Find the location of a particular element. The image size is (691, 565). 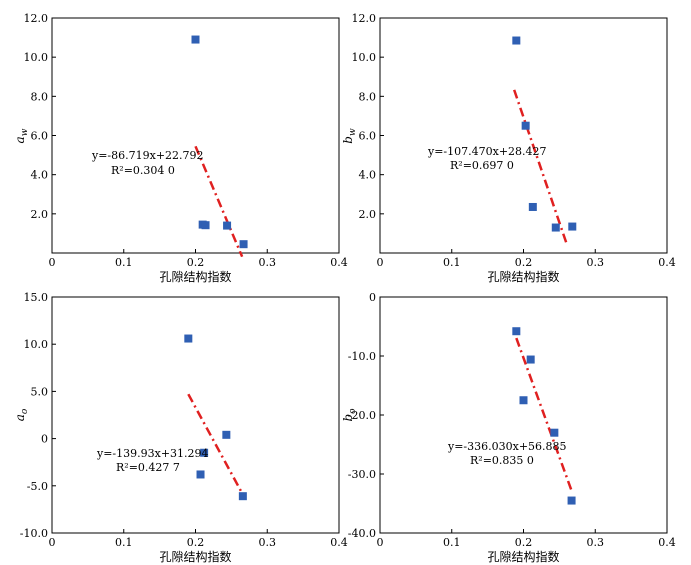

y-tick-label: -5.0 is located at coordinates (37, 486).